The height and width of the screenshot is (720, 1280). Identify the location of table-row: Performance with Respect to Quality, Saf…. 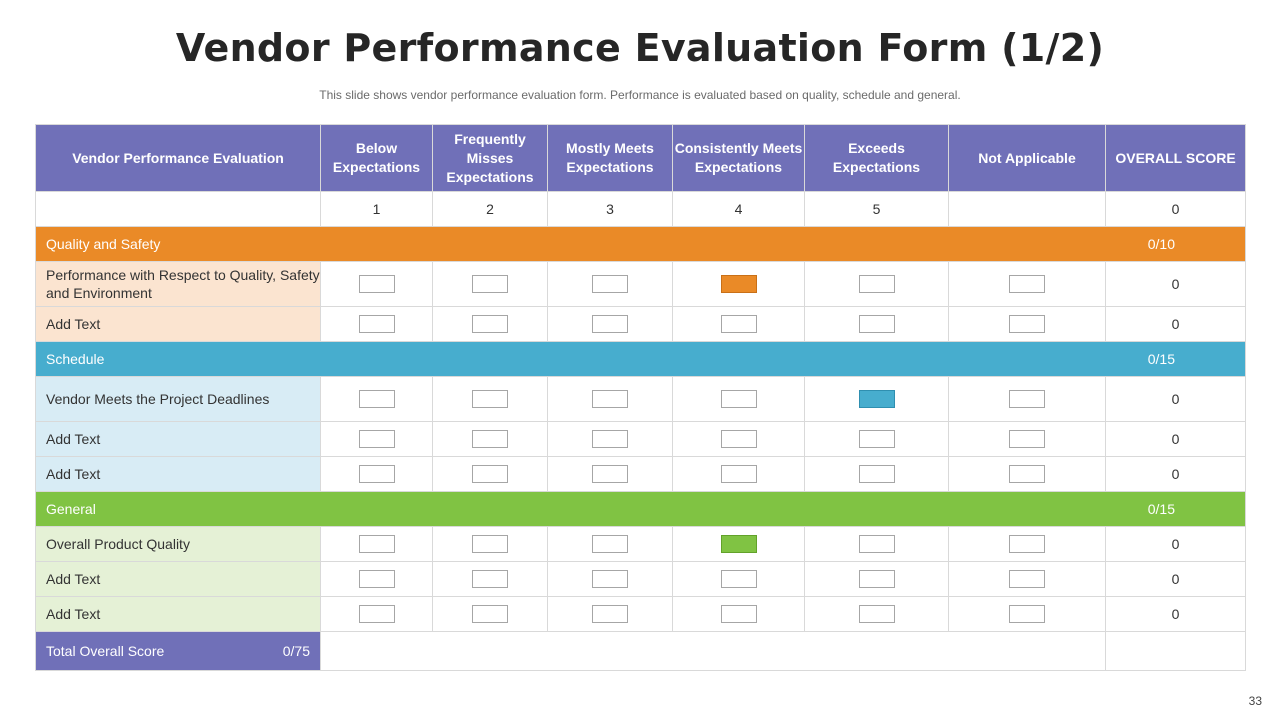
(640, 284).